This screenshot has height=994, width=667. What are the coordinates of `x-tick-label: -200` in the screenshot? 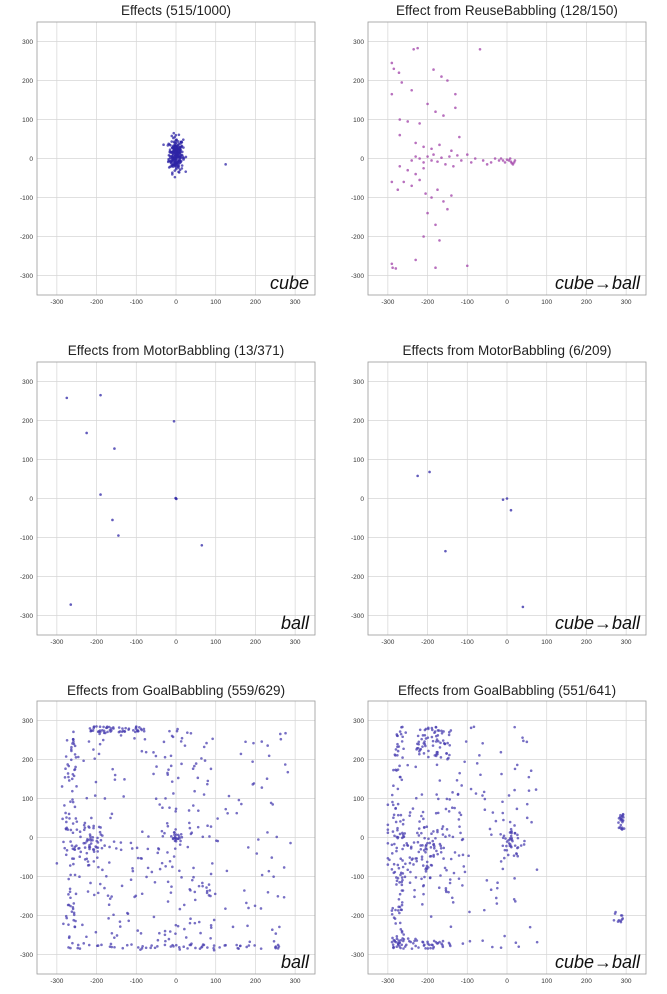 It's located at (96, 642).